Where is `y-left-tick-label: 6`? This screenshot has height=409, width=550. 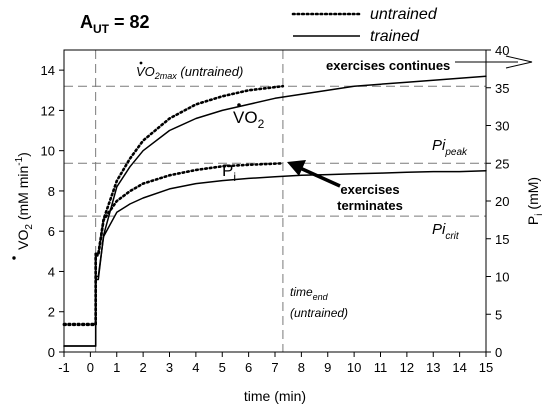
y-left-tick-label: 6 is located at coordinates (51, 231).